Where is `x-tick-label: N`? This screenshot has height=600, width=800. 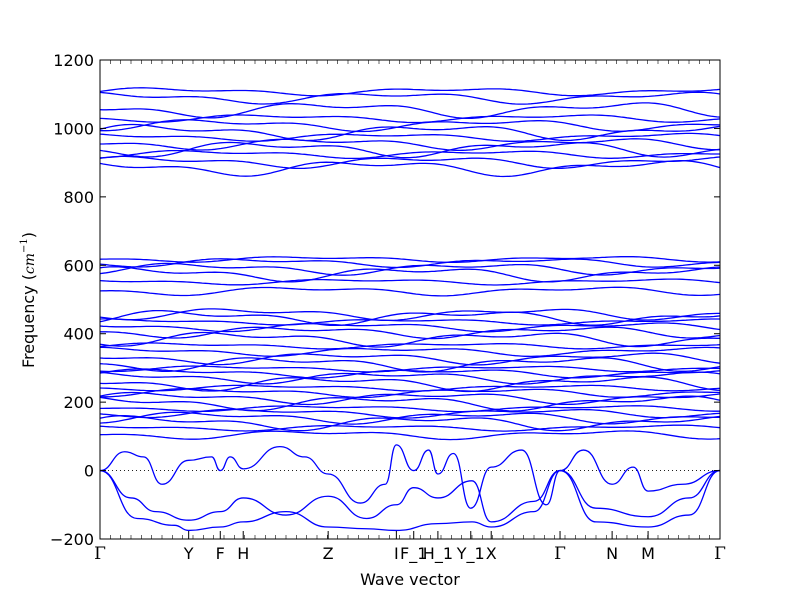
x-tick-label: N is located at coordinates (612, 553).